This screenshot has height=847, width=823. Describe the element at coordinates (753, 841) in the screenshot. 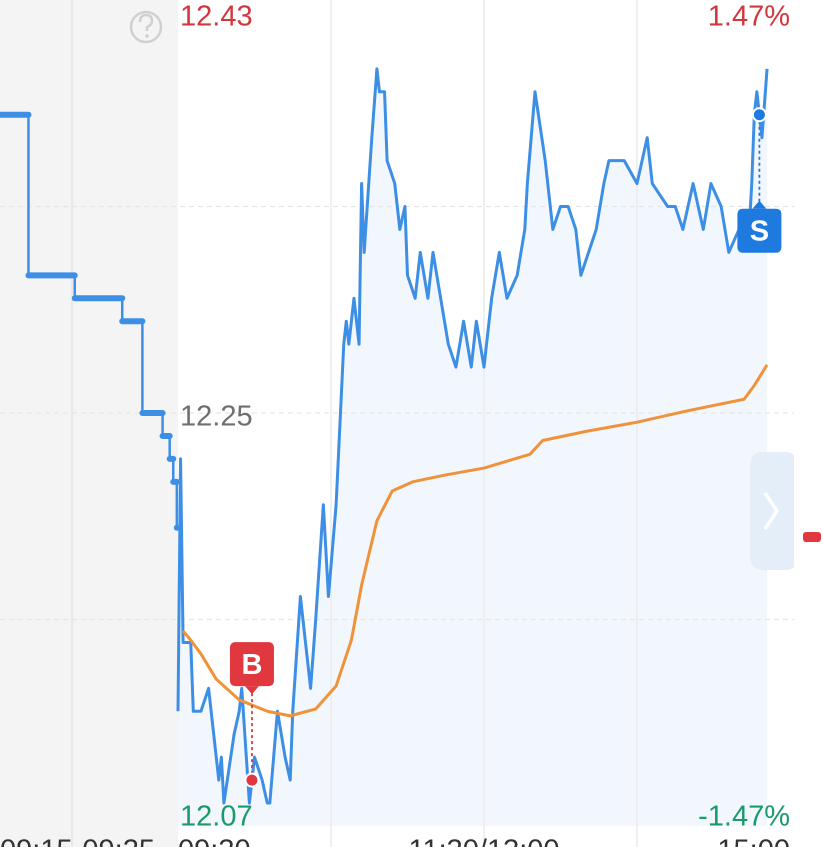

I see `x-tick-label: 15:00` at that location.